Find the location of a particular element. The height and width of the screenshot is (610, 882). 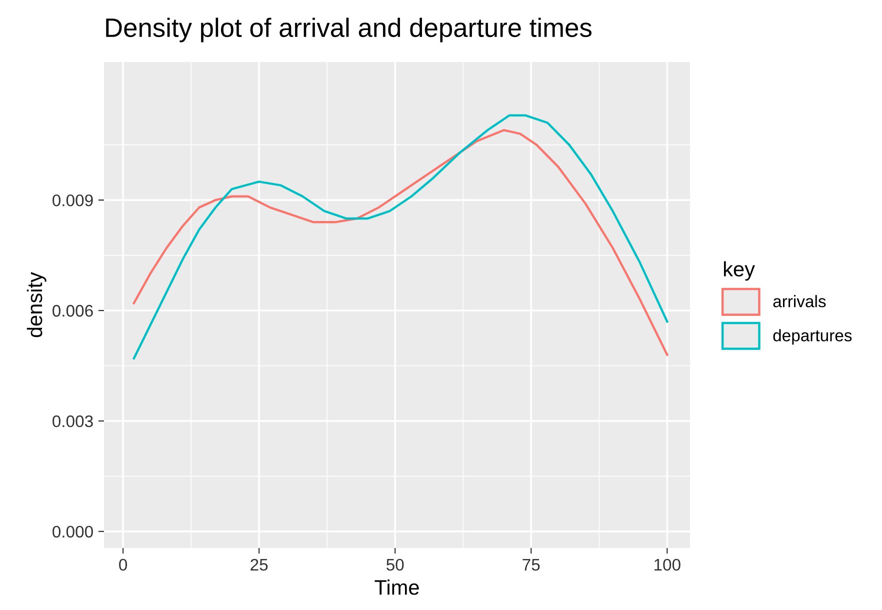

y-tick-label: 0.006 is located at coordinates (72, 310).